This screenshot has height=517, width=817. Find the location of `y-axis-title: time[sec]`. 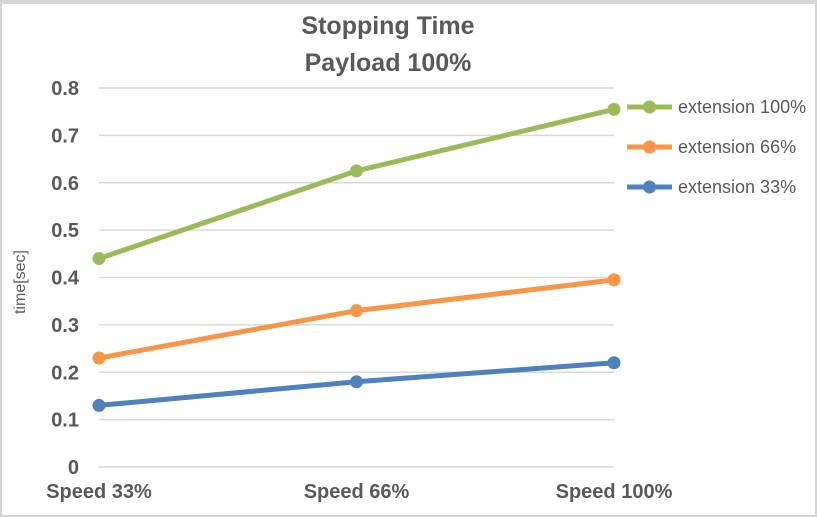

y-axis-title: time[sec] is located at coordinates (20, 282).